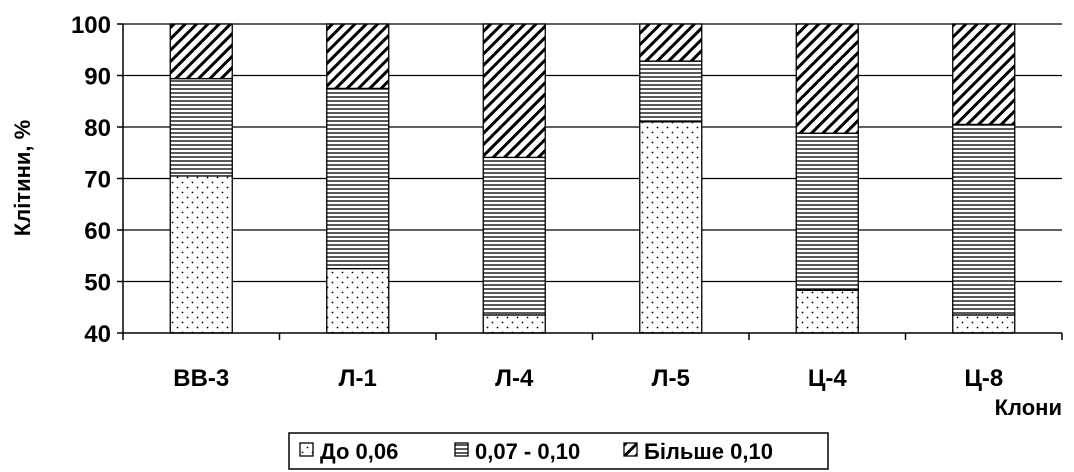 This screenshot has height=472, width=1074. I want to click on legend: До 0,06 0,07 - 0,10 Більше 0,10, so click(558, 451).